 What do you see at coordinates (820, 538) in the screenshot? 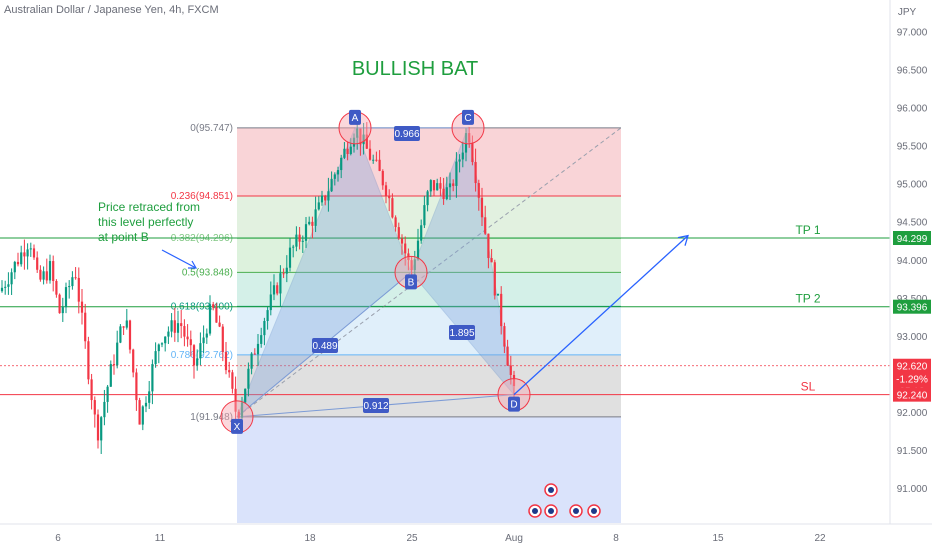
I see `x-tick-label: 22` at bounding box center [820, 538].